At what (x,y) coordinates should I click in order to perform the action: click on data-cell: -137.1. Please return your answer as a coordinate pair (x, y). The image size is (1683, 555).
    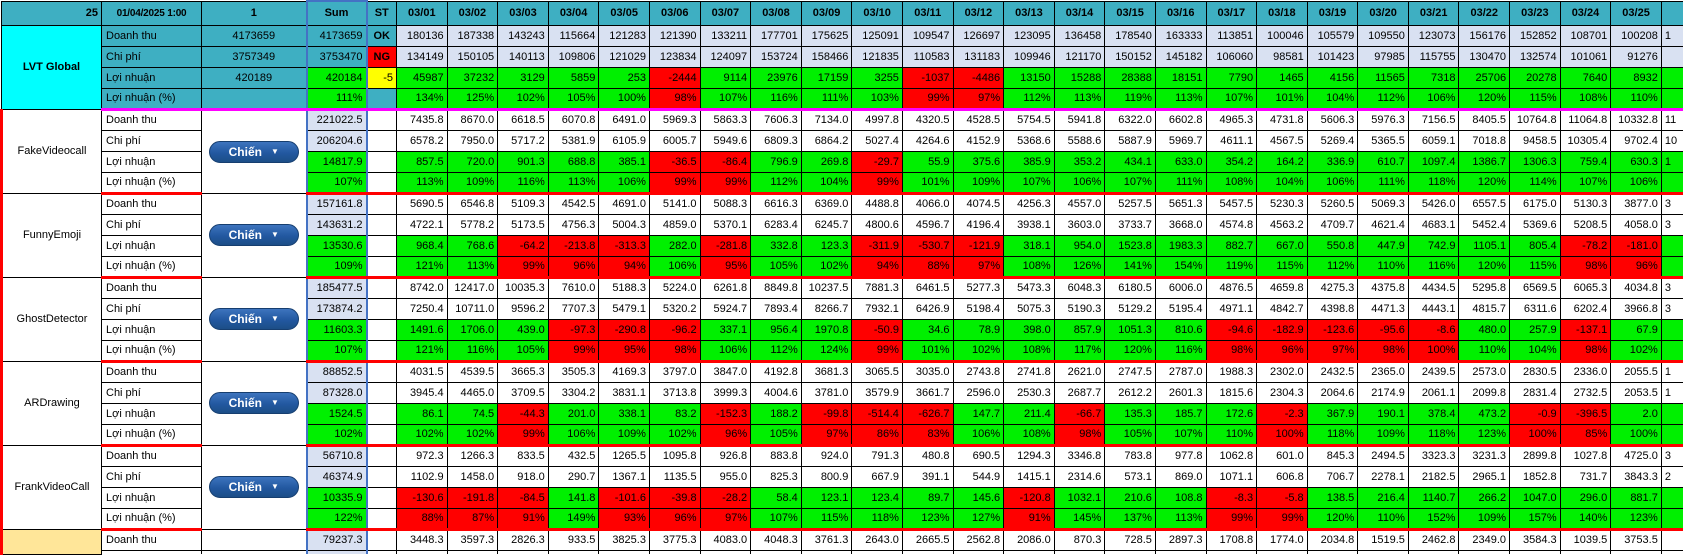
    Looking at the image, I should click on (1585, 329).